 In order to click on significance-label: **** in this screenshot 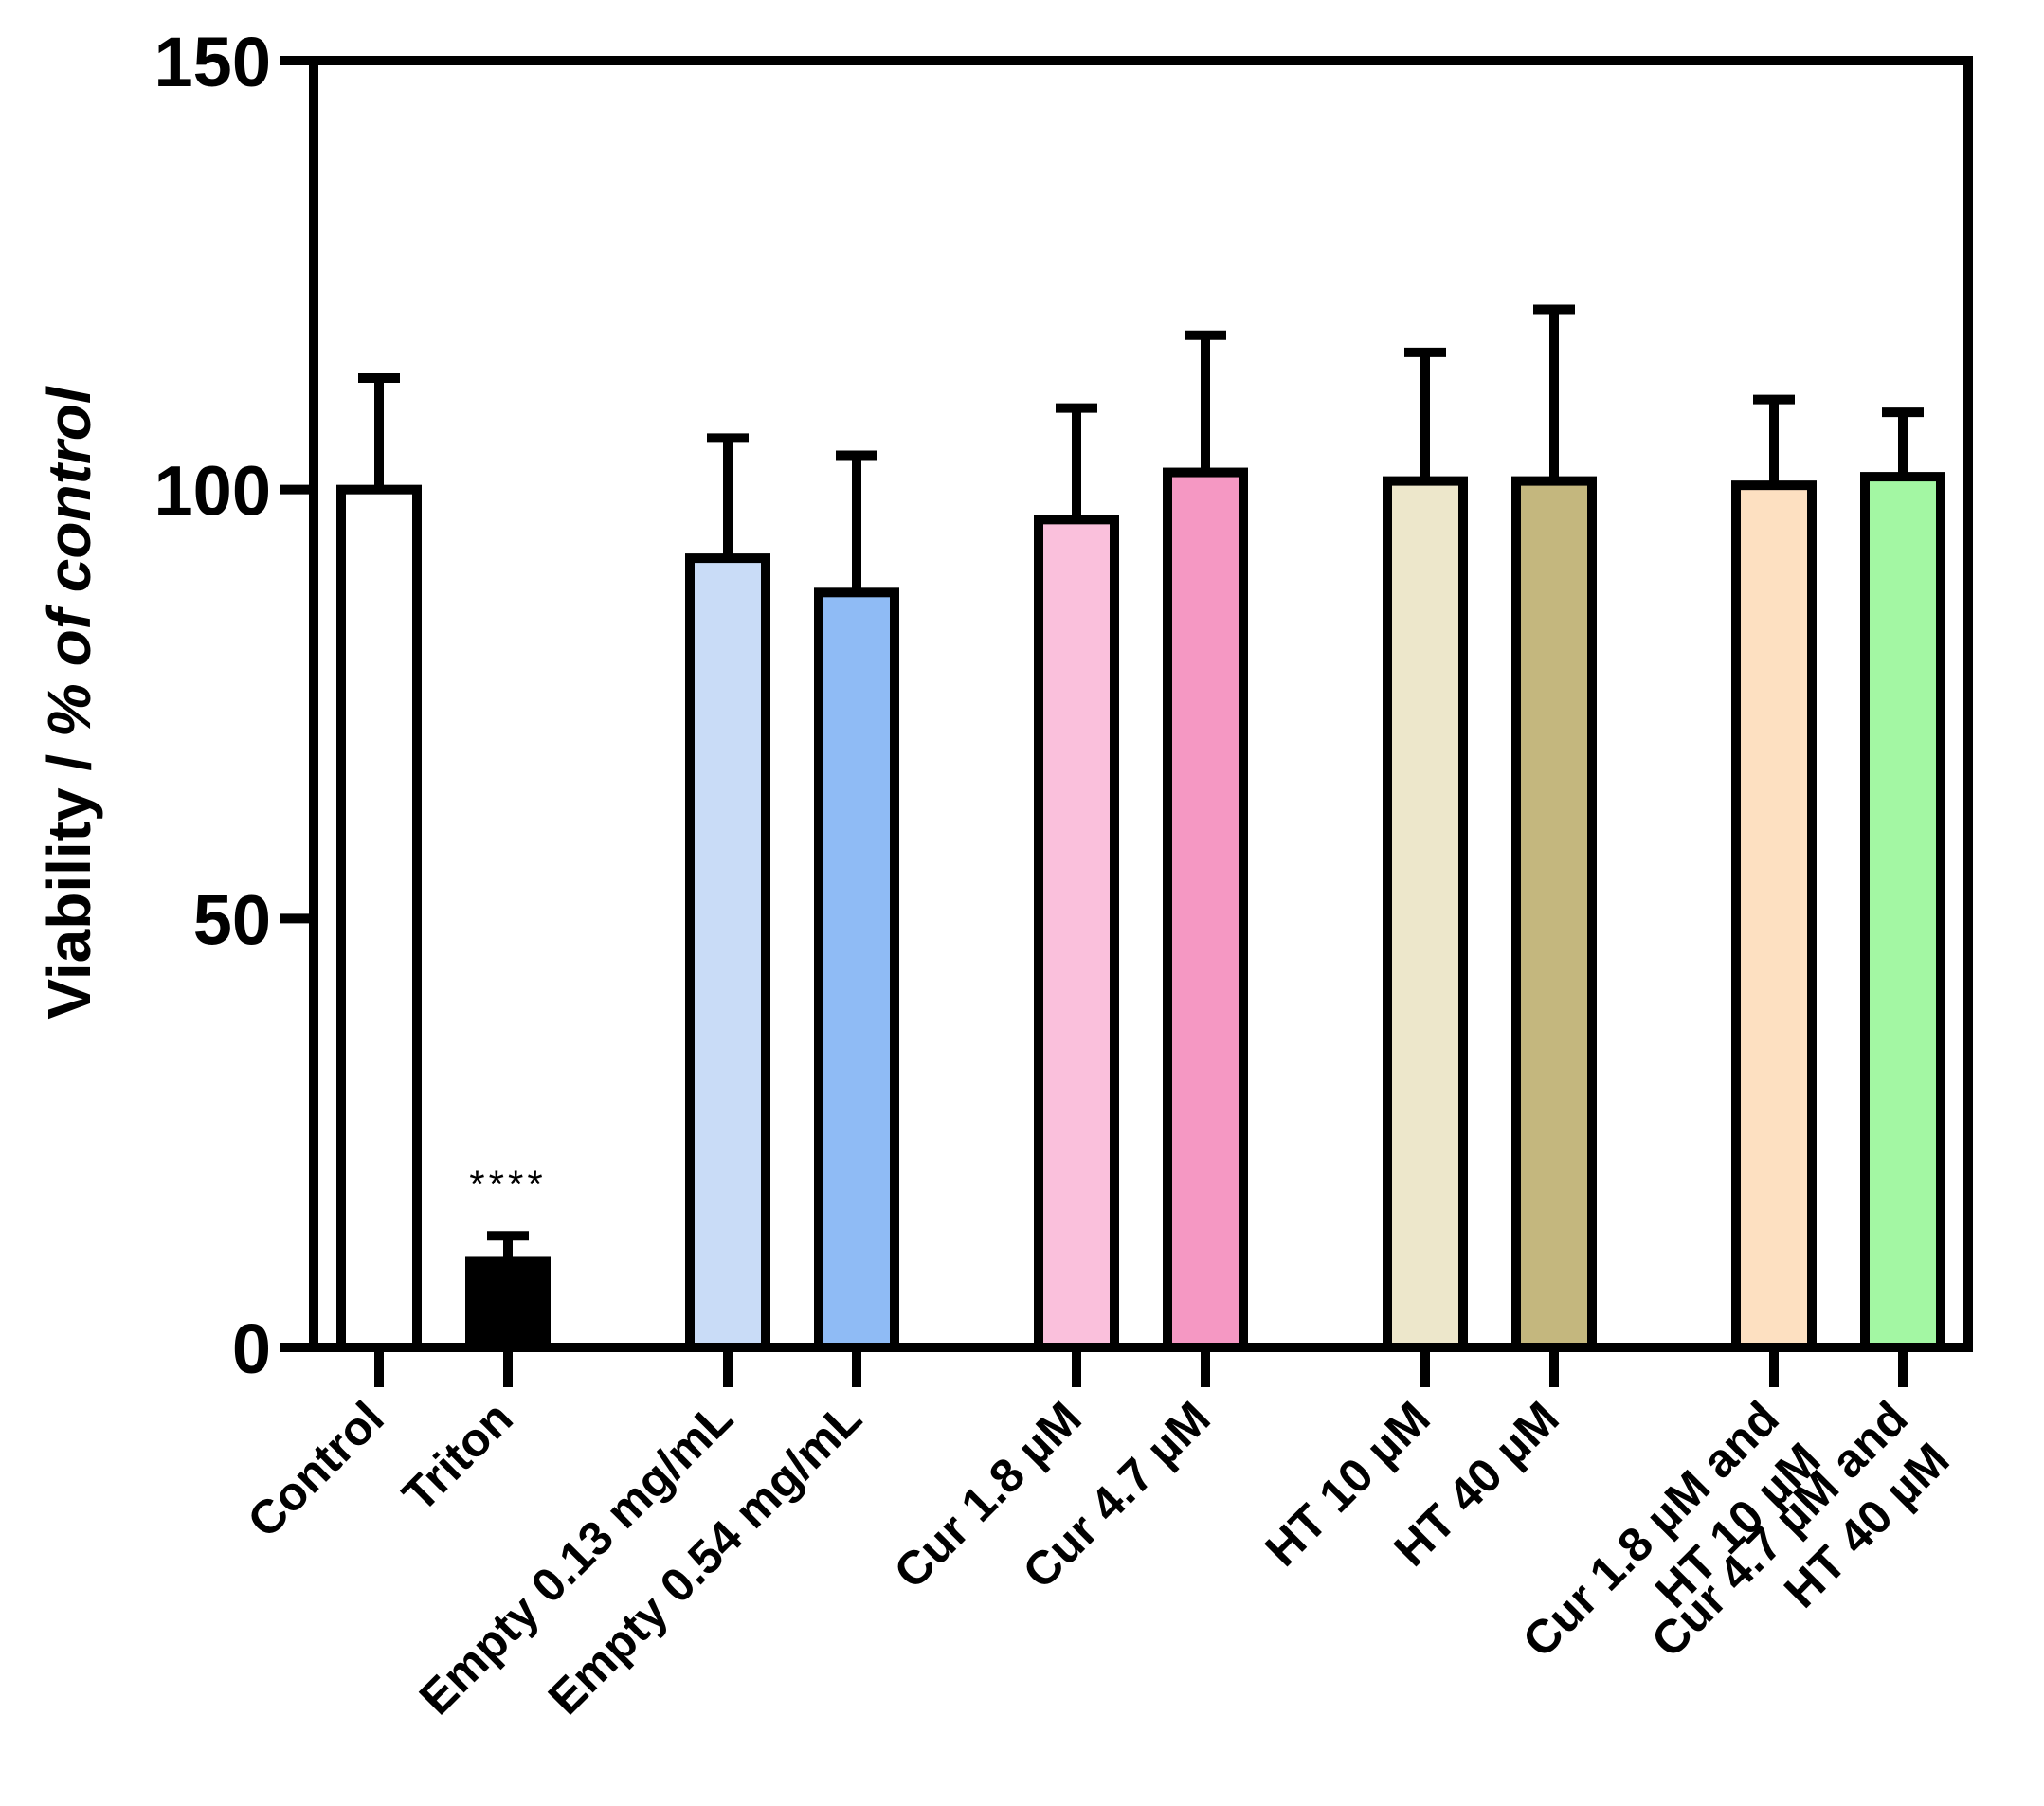, I will do `click(507, 1184)`.